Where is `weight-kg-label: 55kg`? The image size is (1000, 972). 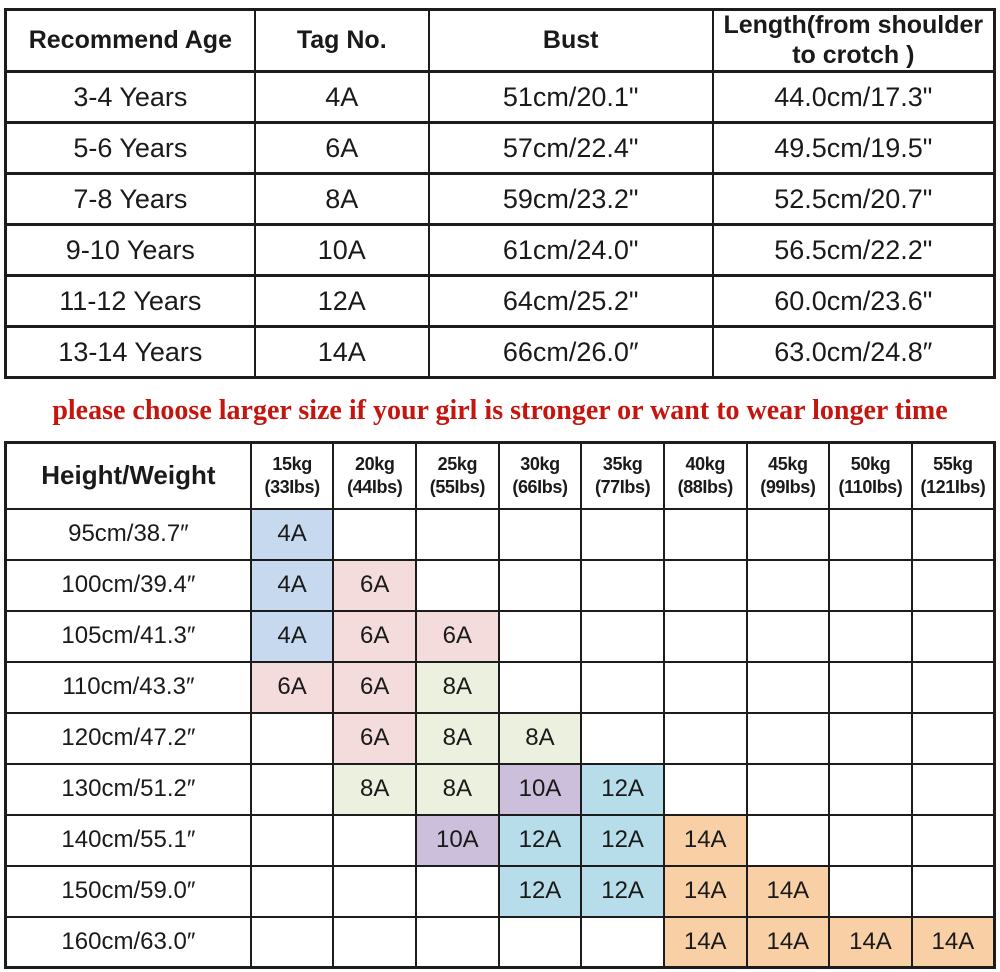
weight-kg-label: 55kg is located at coordinates (953, 464).